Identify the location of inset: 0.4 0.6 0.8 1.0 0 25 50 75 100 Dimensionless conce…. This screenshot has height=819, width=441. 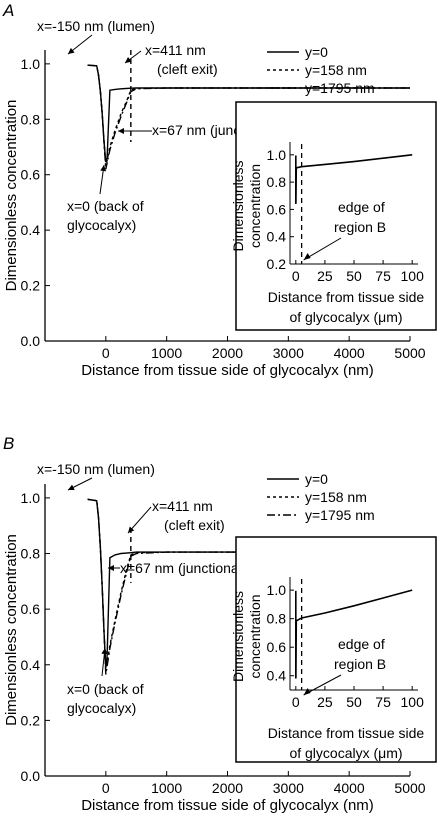
(333, 649).